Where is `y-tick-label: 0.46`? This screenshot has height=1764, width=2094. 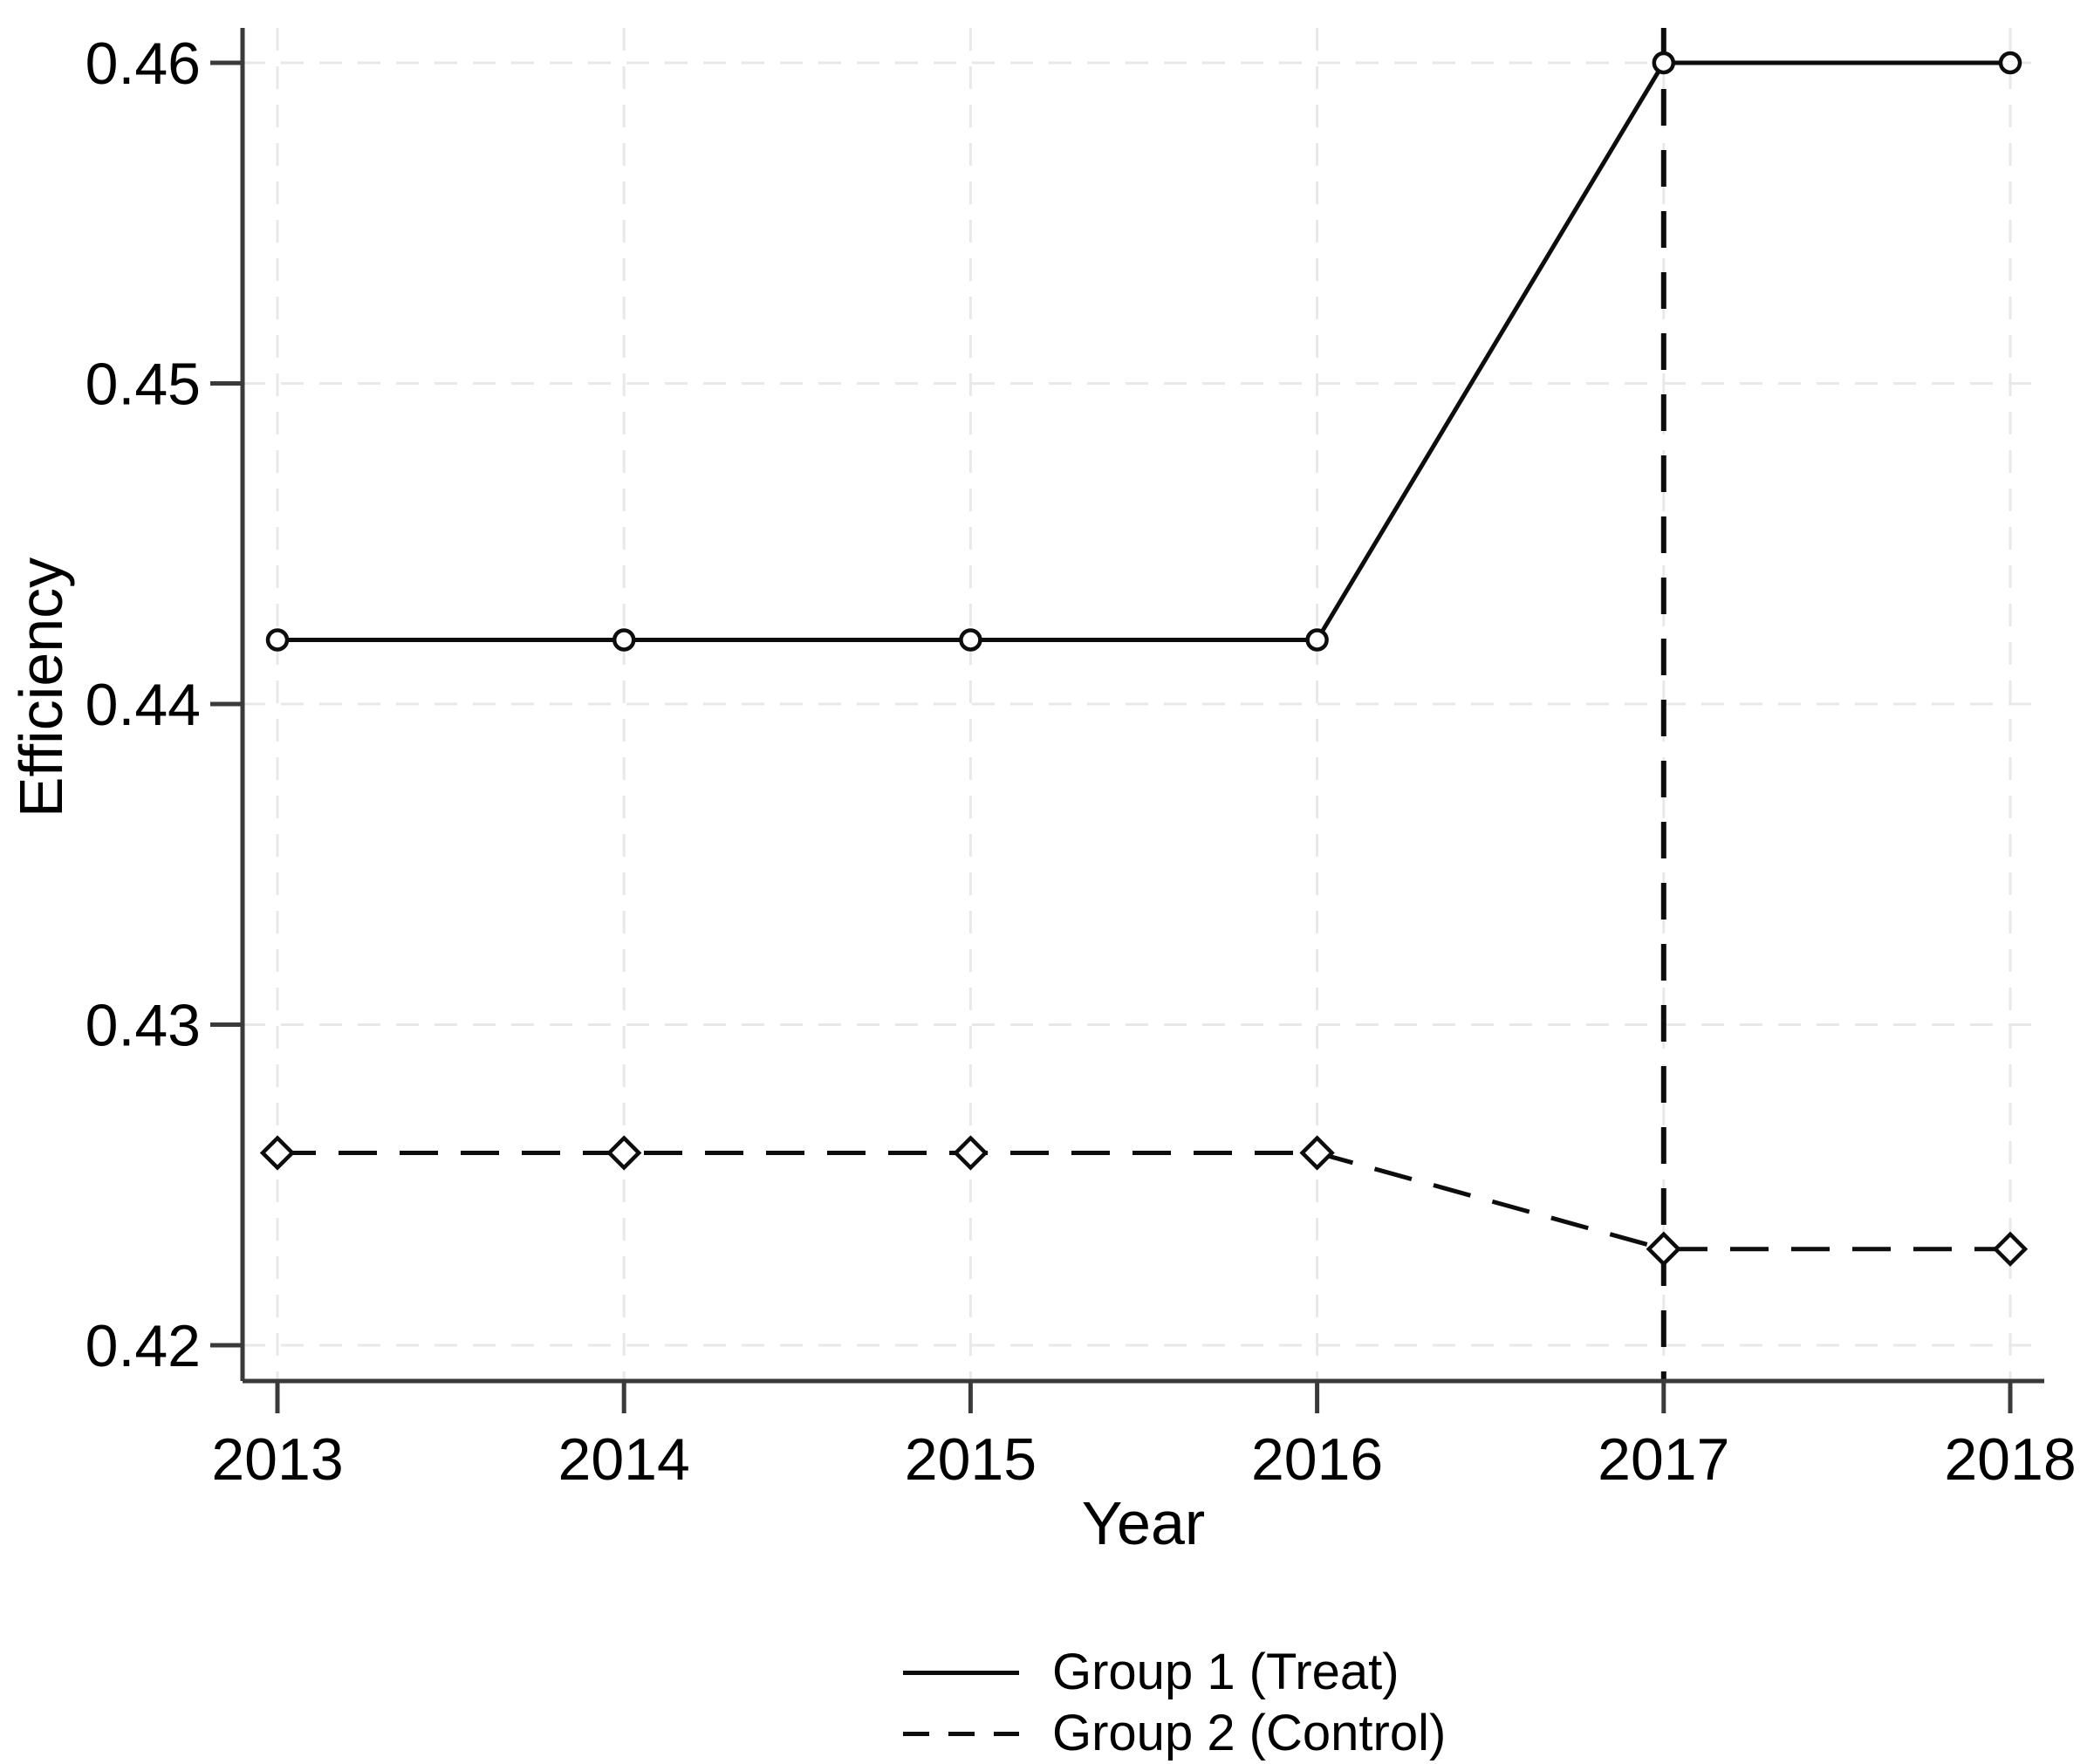
y-tick-label: 0.46 is located at coordinates (143, 64).